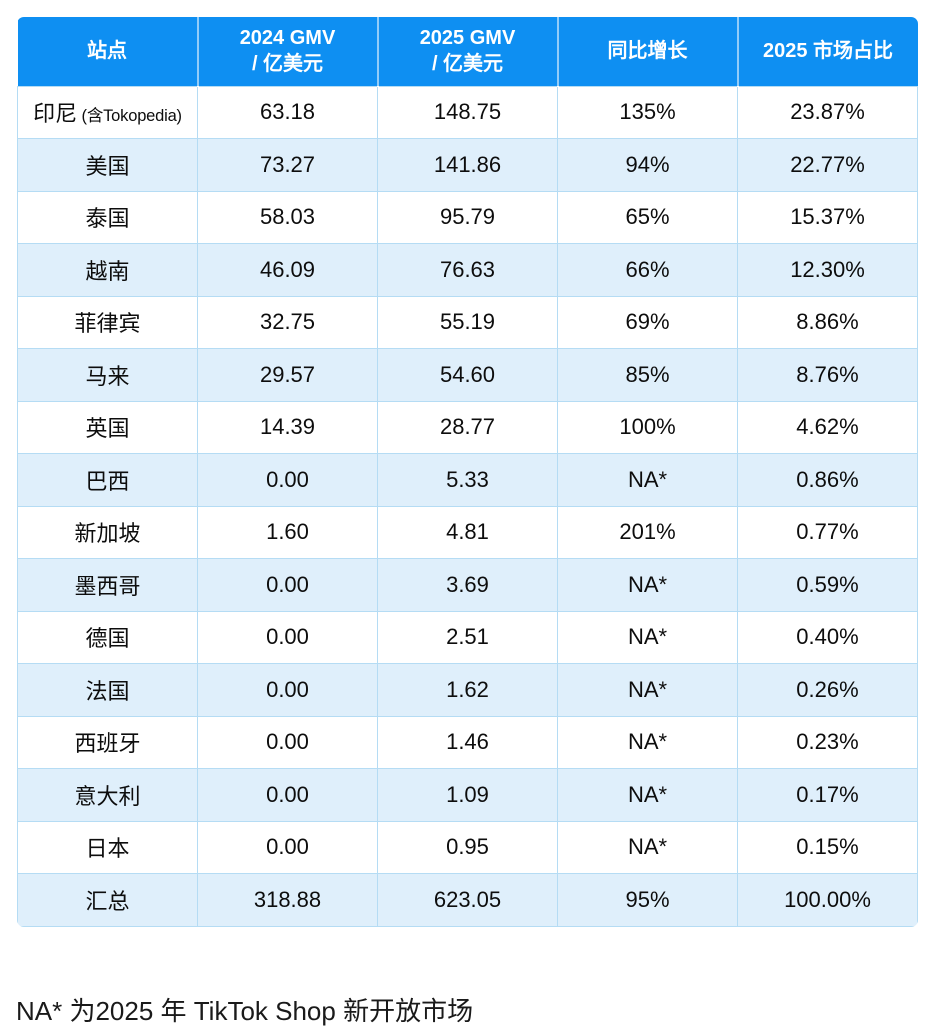 The image size is (934, 1029). Describe the element at coordinates (647, 51) in the screenshot. I see `column-header-label: 同比增长` at that location.